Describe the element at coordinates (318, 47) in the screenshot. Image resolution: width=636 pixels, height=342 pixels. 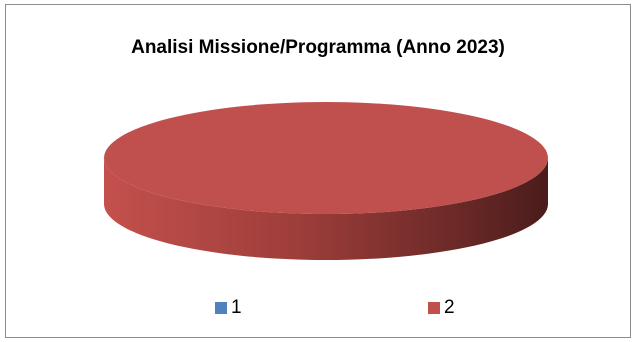
I see `chart-title: Analisi Missione/Programma (Anno 2023)` at that location.